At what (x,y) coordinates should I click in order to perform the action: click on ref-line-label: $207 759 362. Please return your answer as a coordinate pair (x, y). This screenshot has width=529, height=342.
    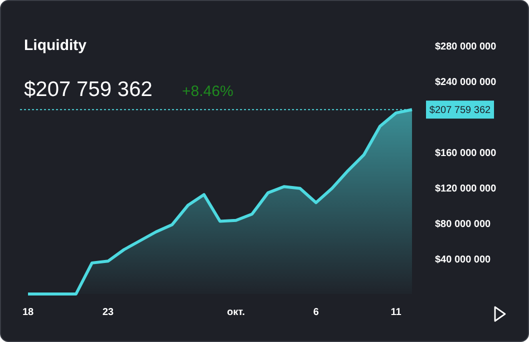
    Looking at the image, I should click on (460, 110).